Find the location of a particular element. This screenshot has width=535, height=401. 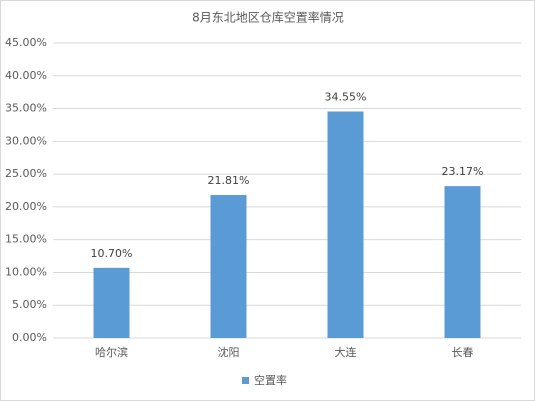

y-tick-label: 15.00% is located at coordinates (26, 239).